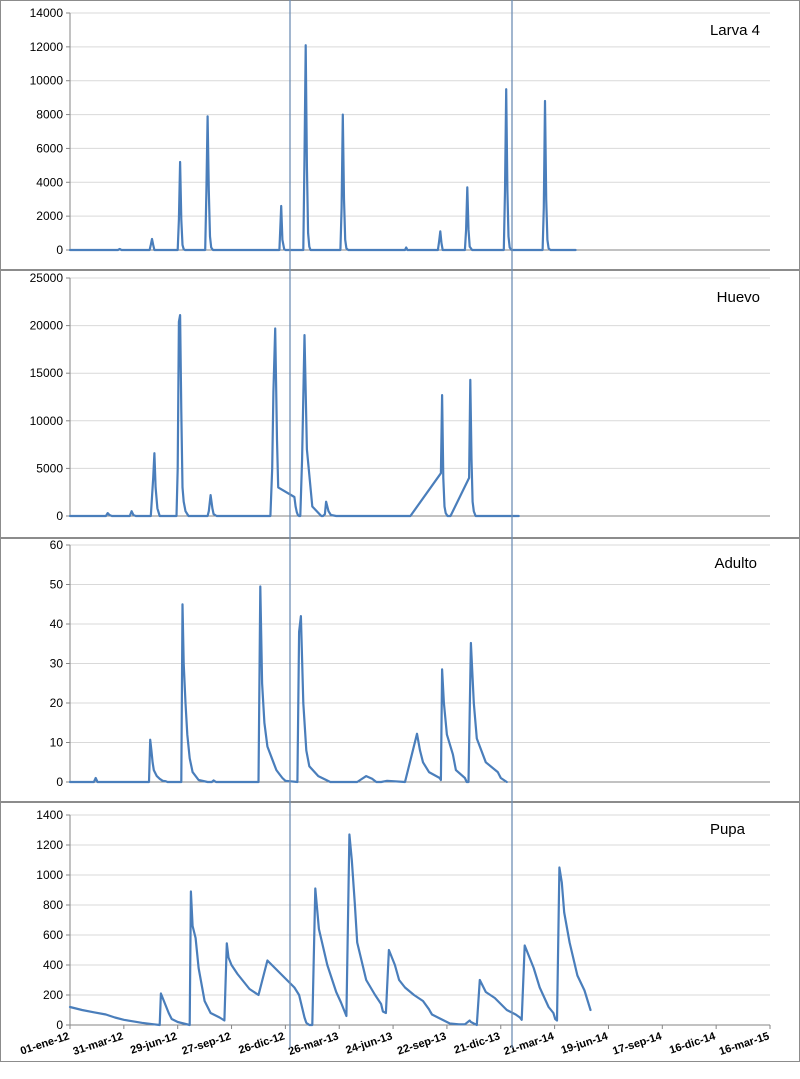 This screenshot has height=1079, width=800. What do you see at coordinates (49, 468) in the screenshot?
I see `panel-2-ytick-label: 5000` at bounding box center [49, 468].